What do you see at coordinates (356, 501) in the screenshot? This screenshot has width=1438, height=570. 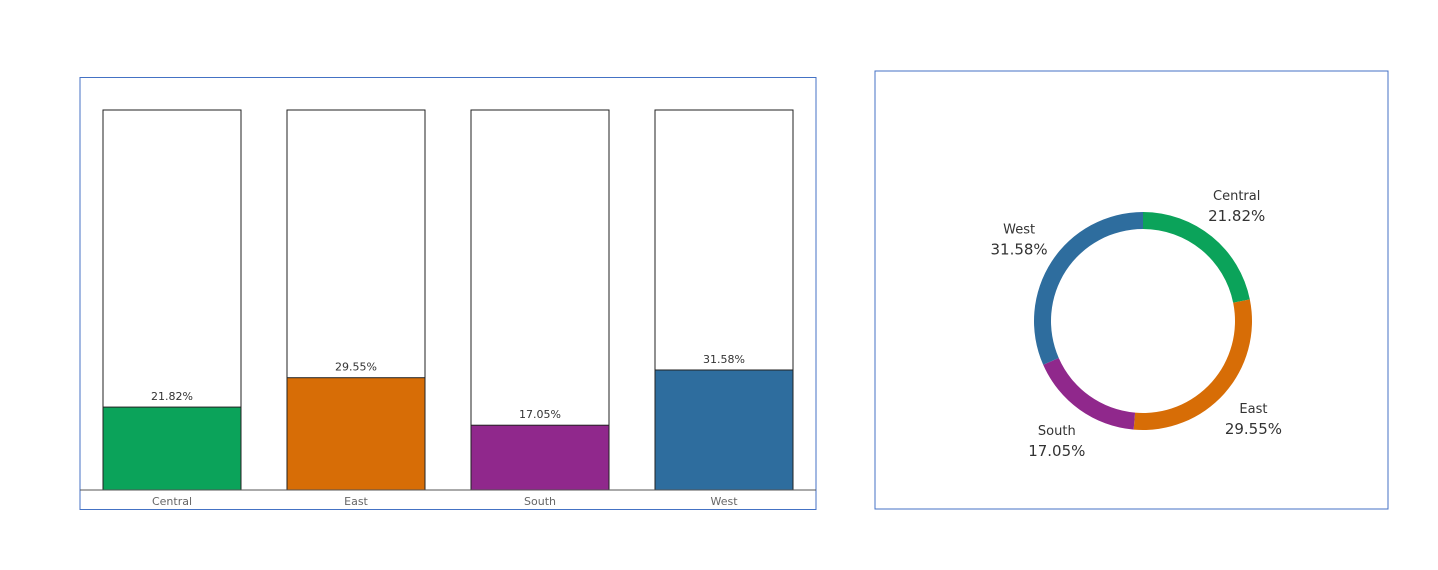 I see `x-tick-label: East` at bounding box center [356, 501].